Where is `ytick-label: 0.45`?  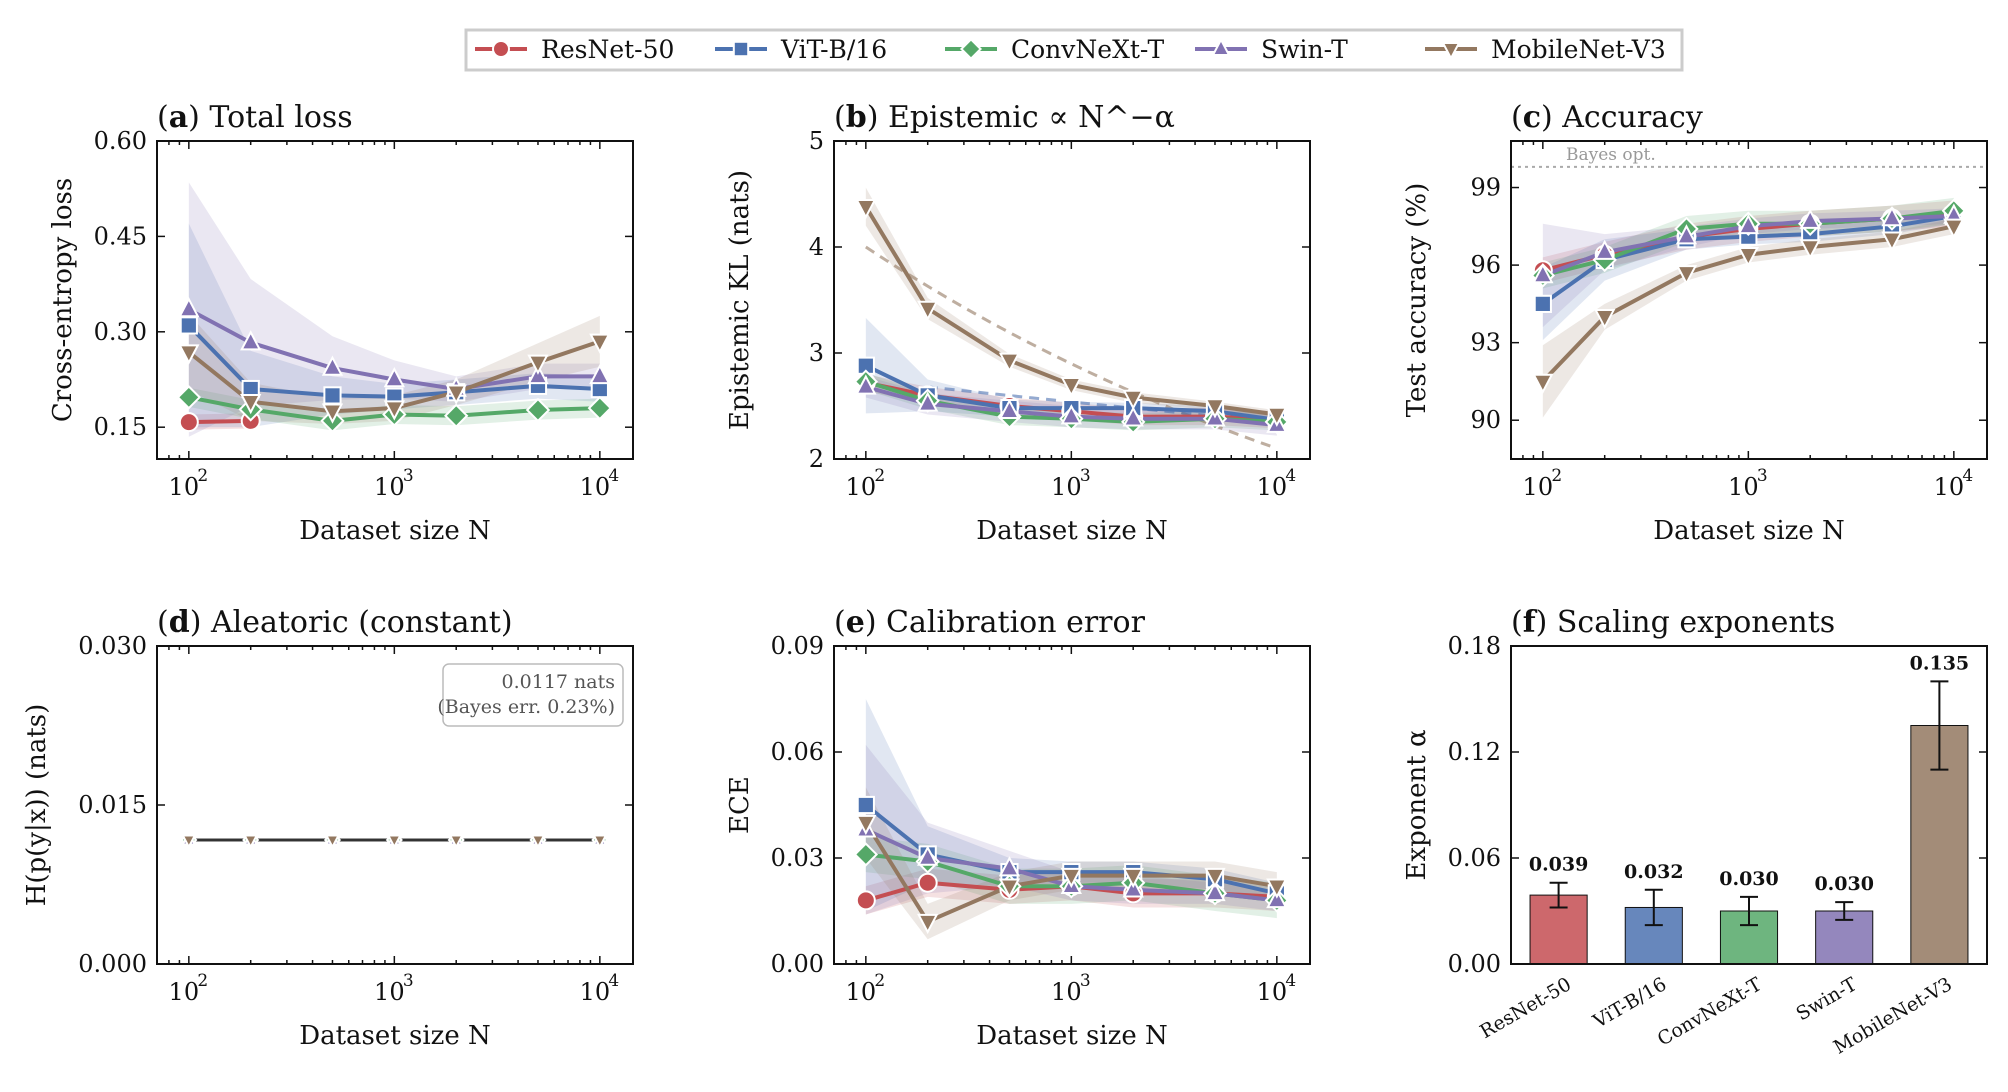
ytick-label: 0.45 is located at coordinates (120, 236).